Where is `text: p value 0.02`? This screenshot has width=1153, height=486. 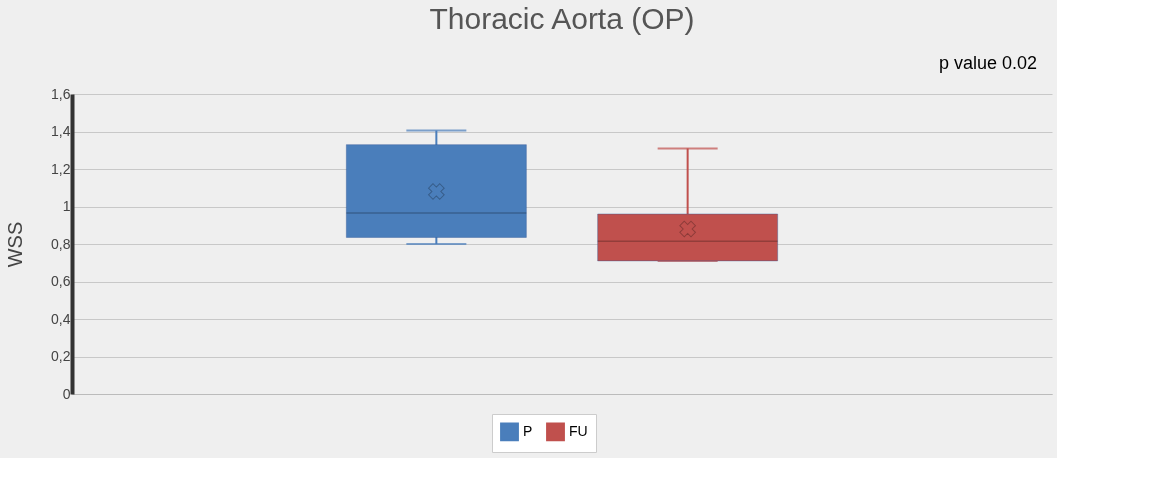 text: p value 0.02 is located at coordinates (987, 63).